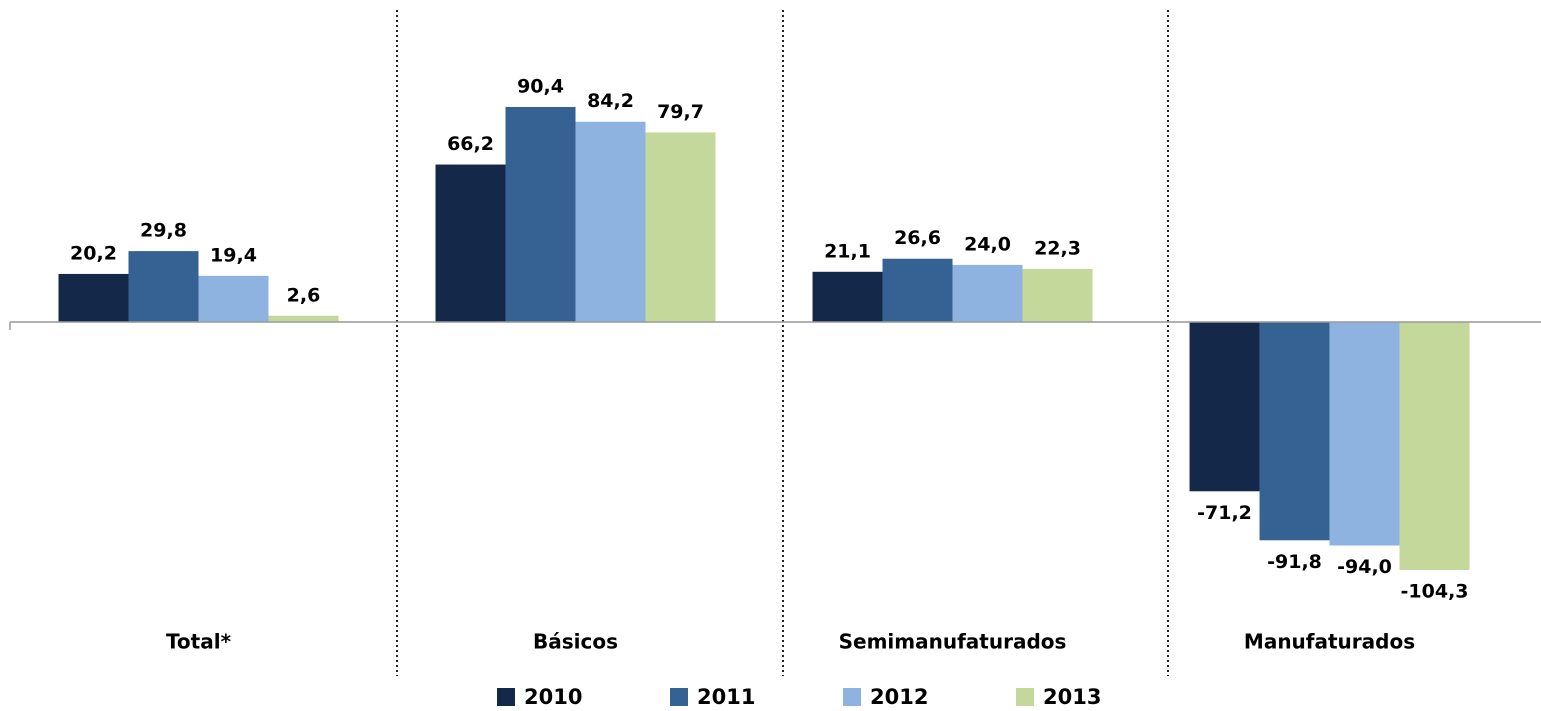 The width and height of the screenshot is (1541, 711). Describe the element at coordinates (1329, 642) in the screenshot. I see `category-label: Manufaturados` at that location.